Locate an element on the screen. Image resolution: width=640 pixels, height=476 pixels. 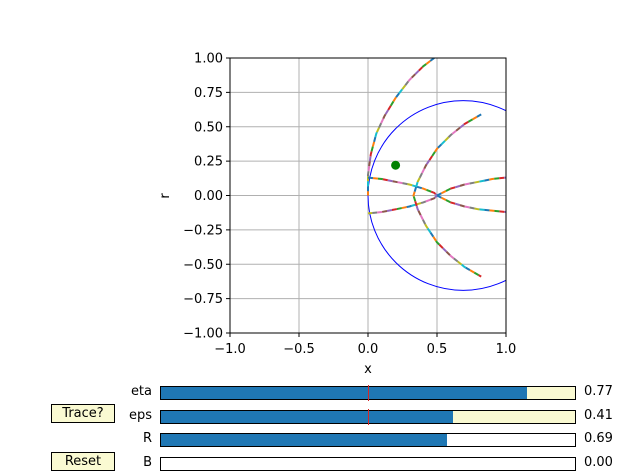
slider-b-label: B is located at coordinates (147, 462).